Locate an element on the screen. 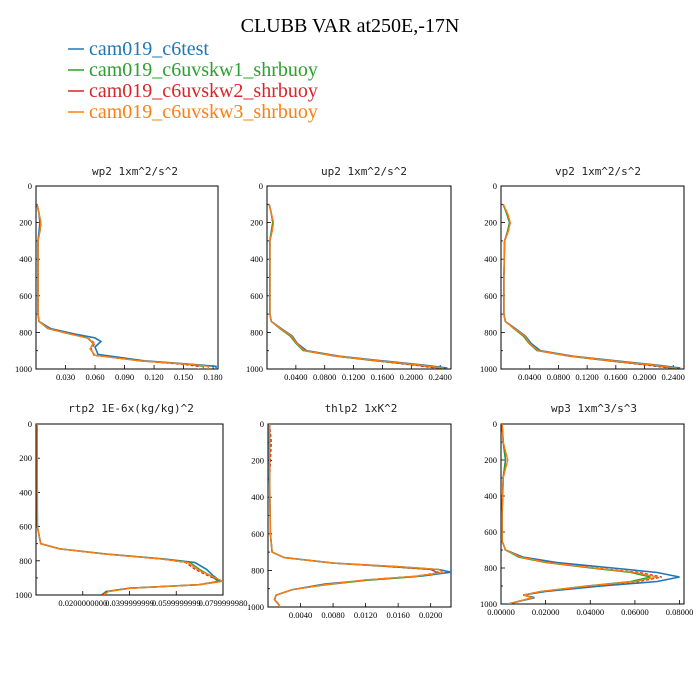  legend-label: cam019_c6test is located at coordinates (149, 49).